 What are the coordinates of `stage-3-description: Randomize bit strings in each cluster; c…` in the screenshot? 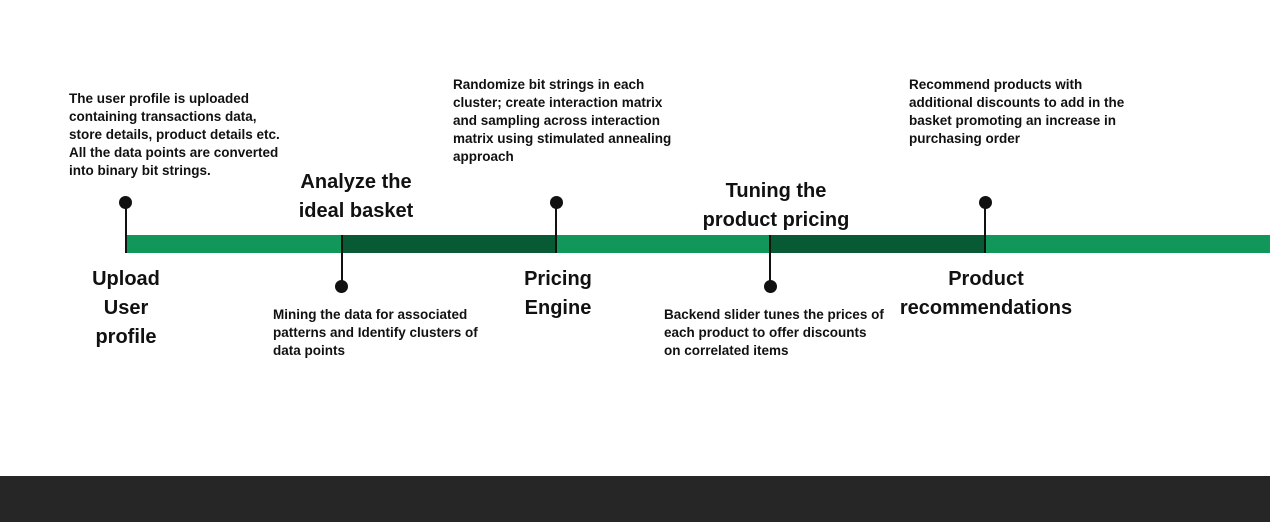 It's located at (562, 120).